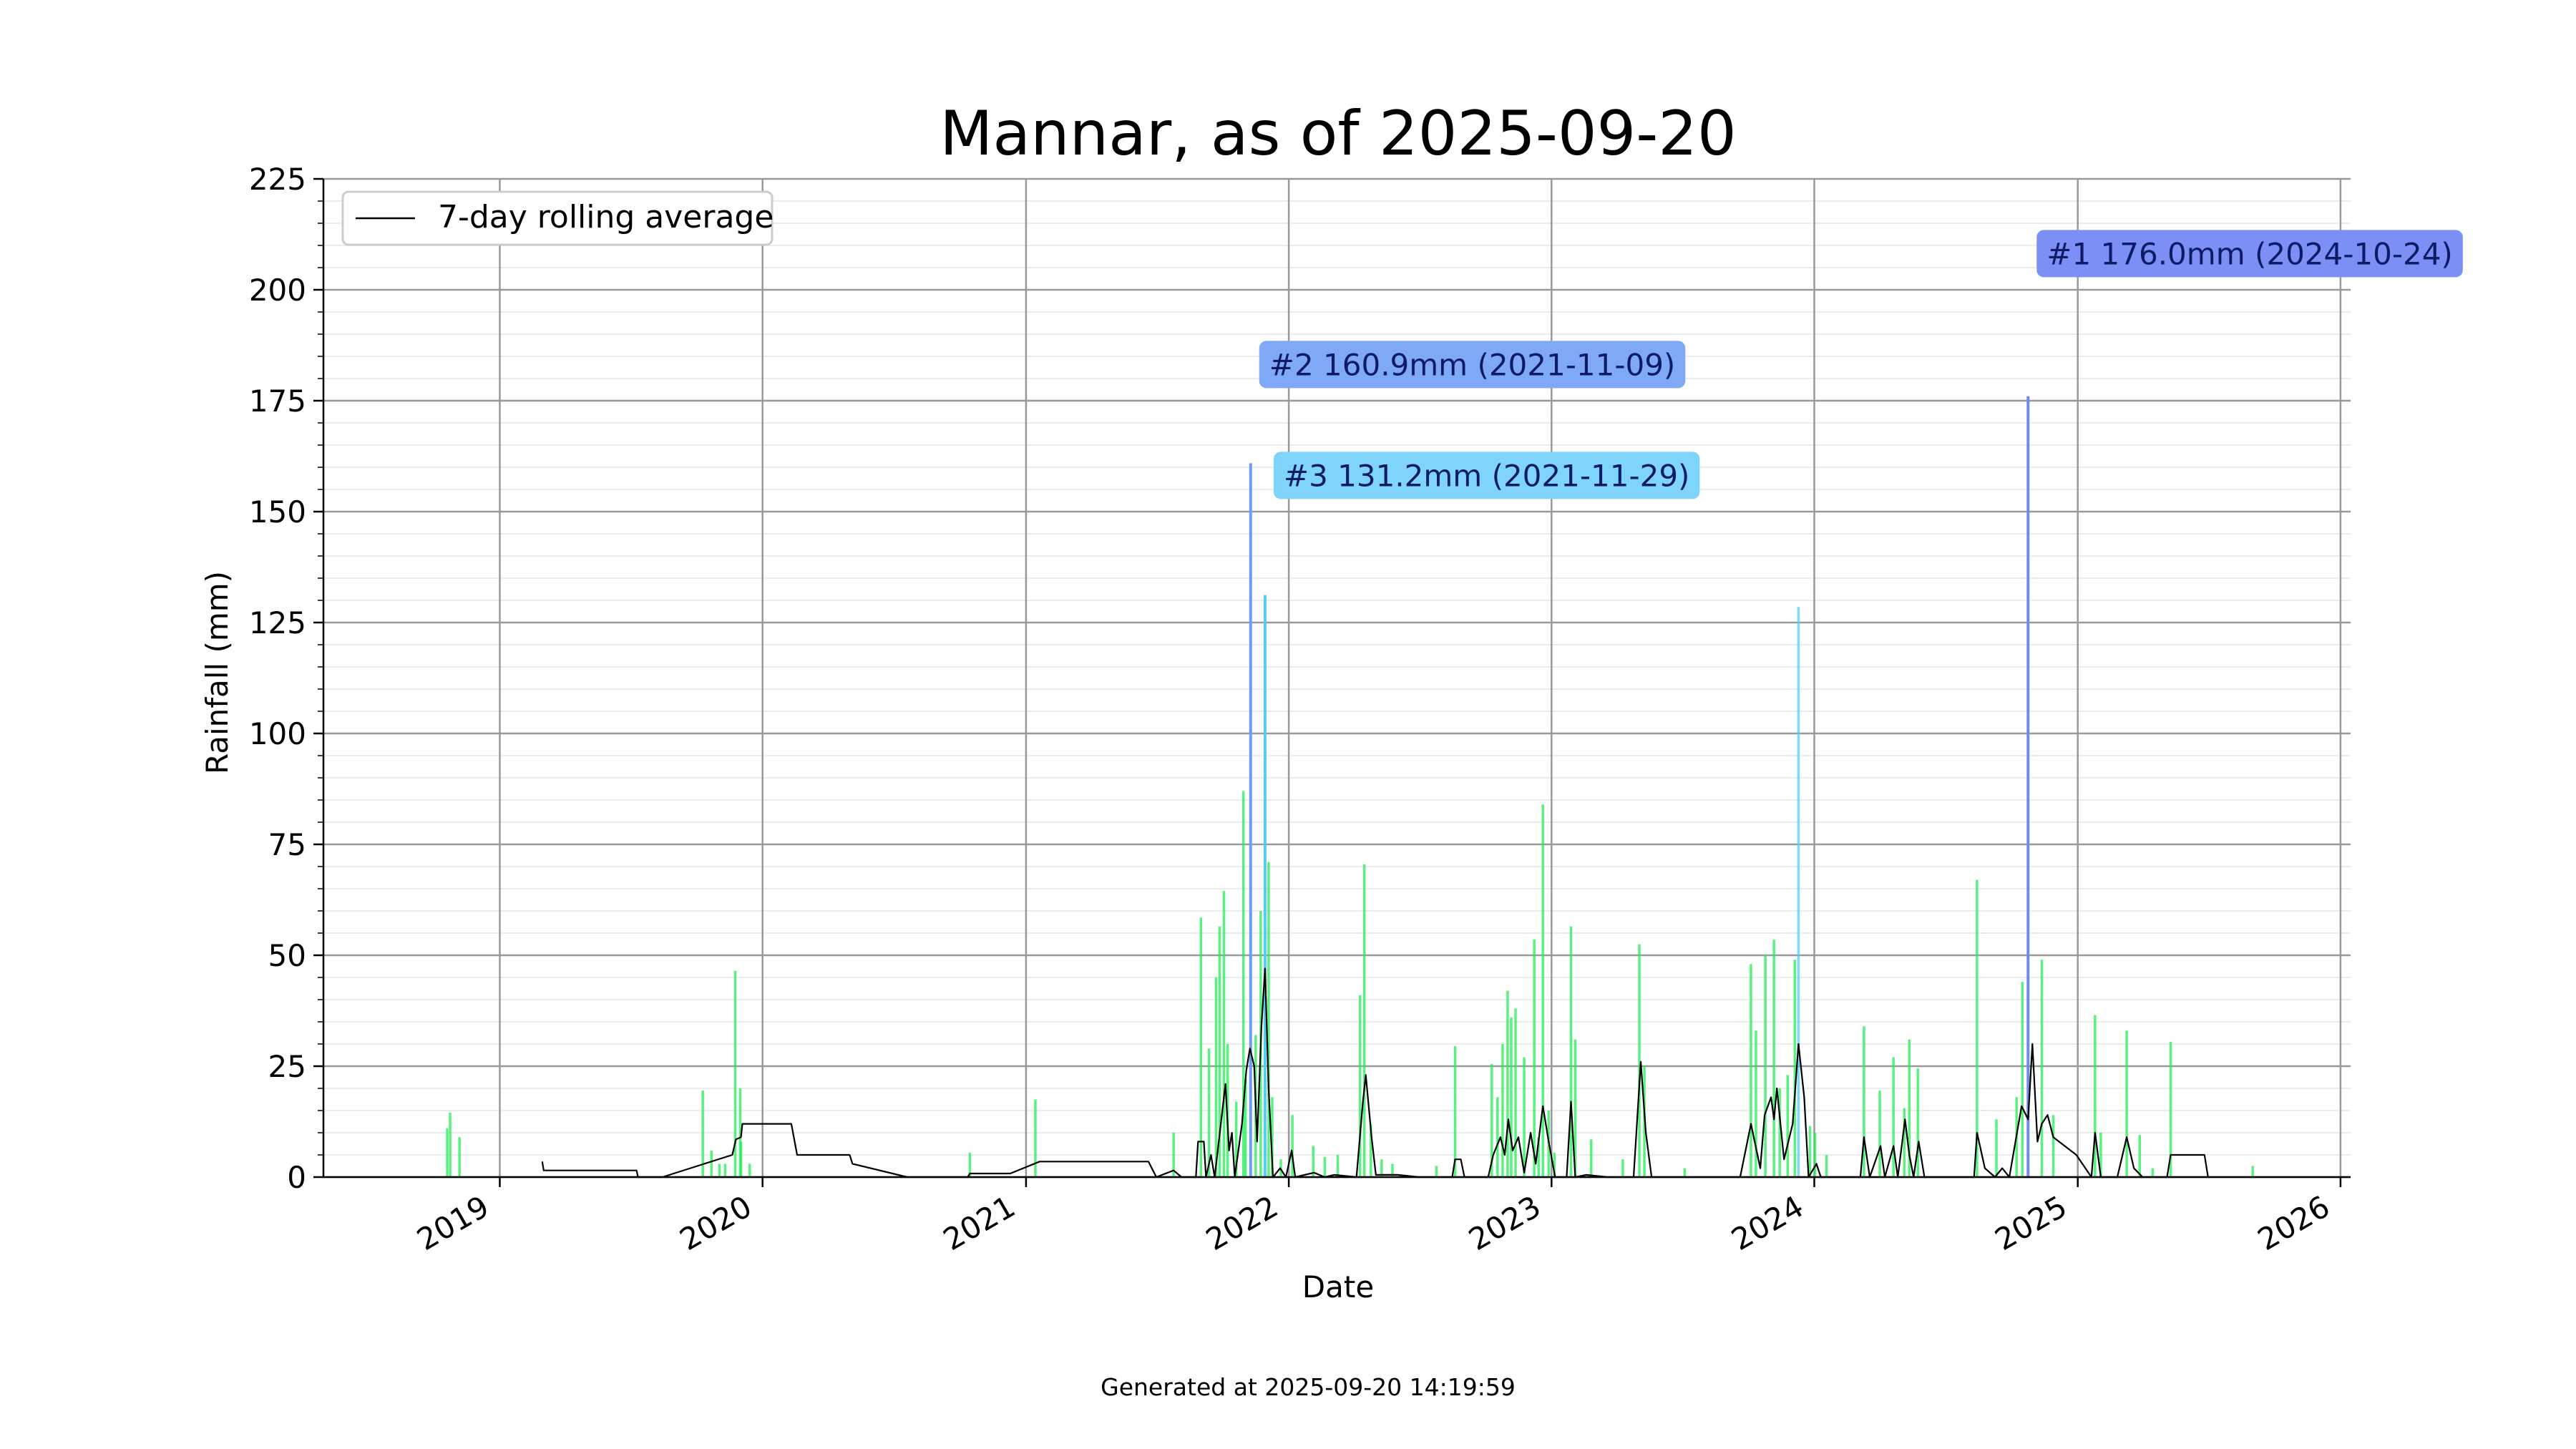  Describe the element at coordinates (287, 844) in the screenshot. I see `y-tick-label: 75` at that location.